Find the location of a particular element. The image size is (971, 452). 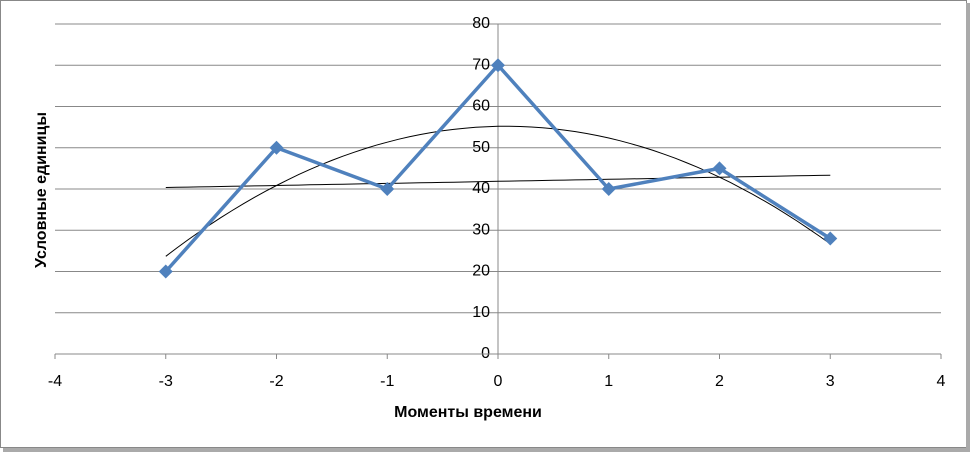

x-axis-label: Моменты времени is located at coordinates (468, 412).